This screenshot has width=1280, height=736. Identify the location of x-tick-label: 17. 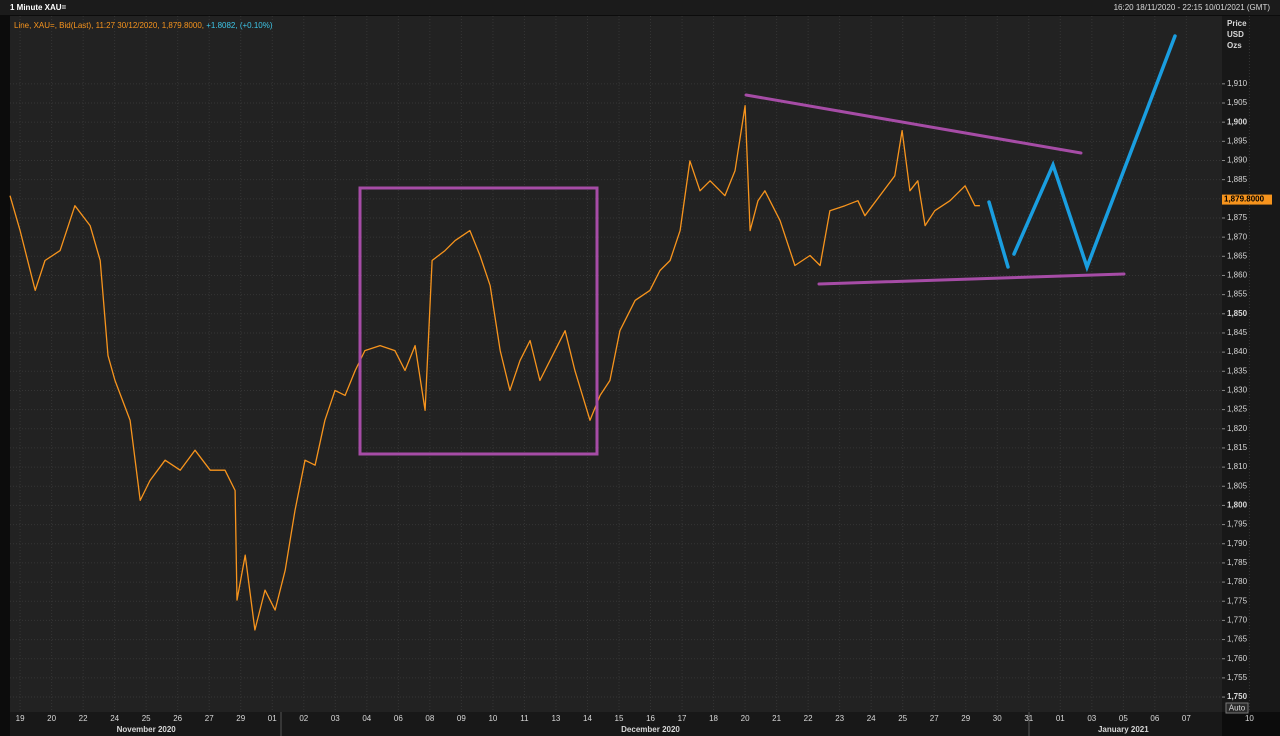
(682, 718).